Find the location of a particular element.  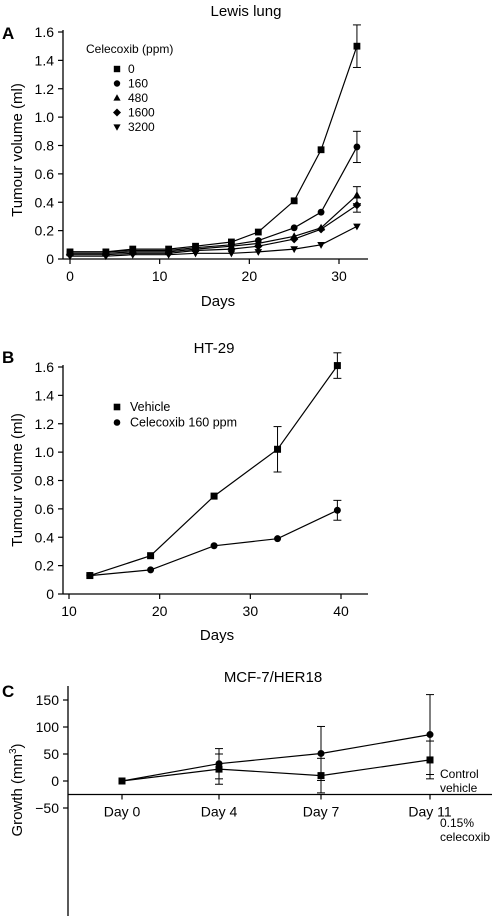

chart-a-series-480-line is located at coordinates (214, 224).